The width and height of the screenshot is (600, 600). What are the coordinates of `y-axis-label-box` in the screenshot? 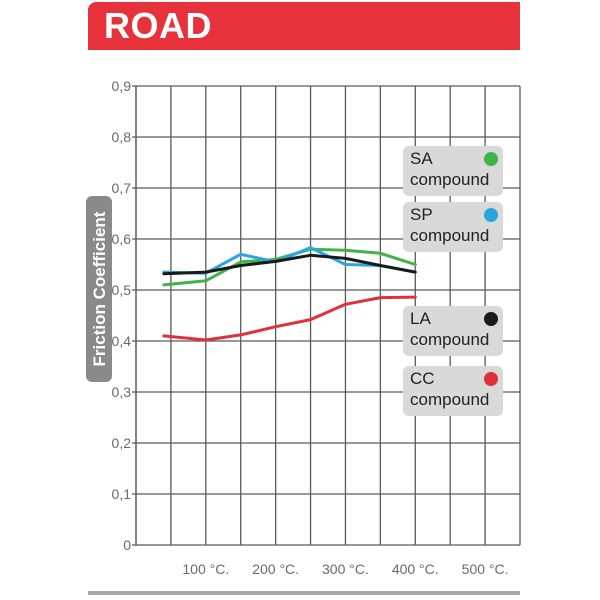 It's located at (99, 289).